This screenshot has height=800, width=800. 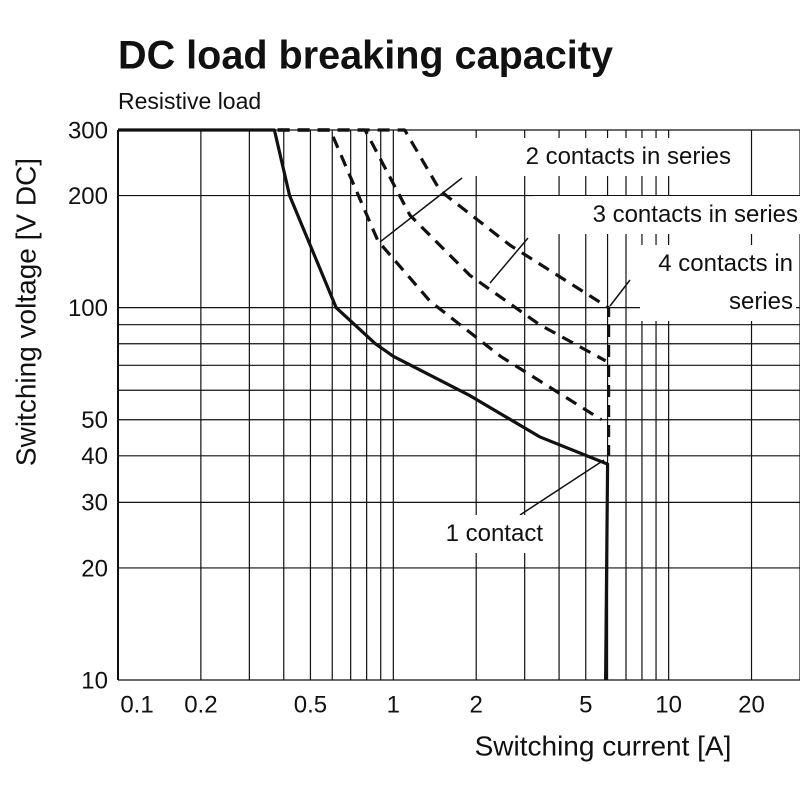 I want to click on x-tick-label: 0.5, so click(x=310, y=704).